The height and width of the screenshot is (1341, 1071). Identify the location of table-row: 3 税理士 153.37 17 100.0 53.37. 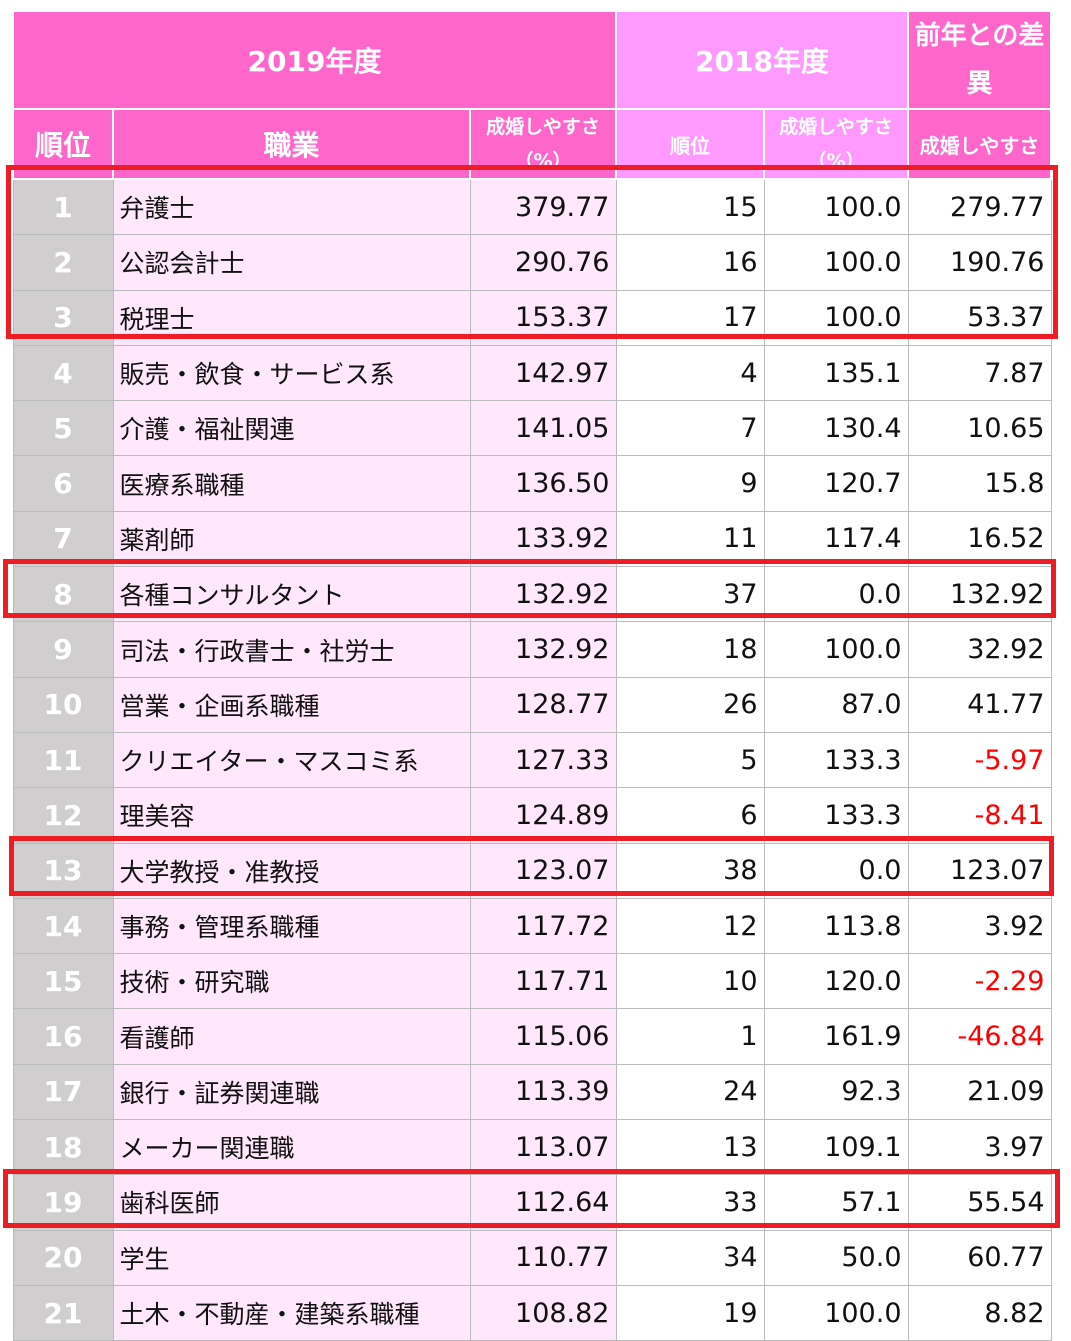
(532, 317).